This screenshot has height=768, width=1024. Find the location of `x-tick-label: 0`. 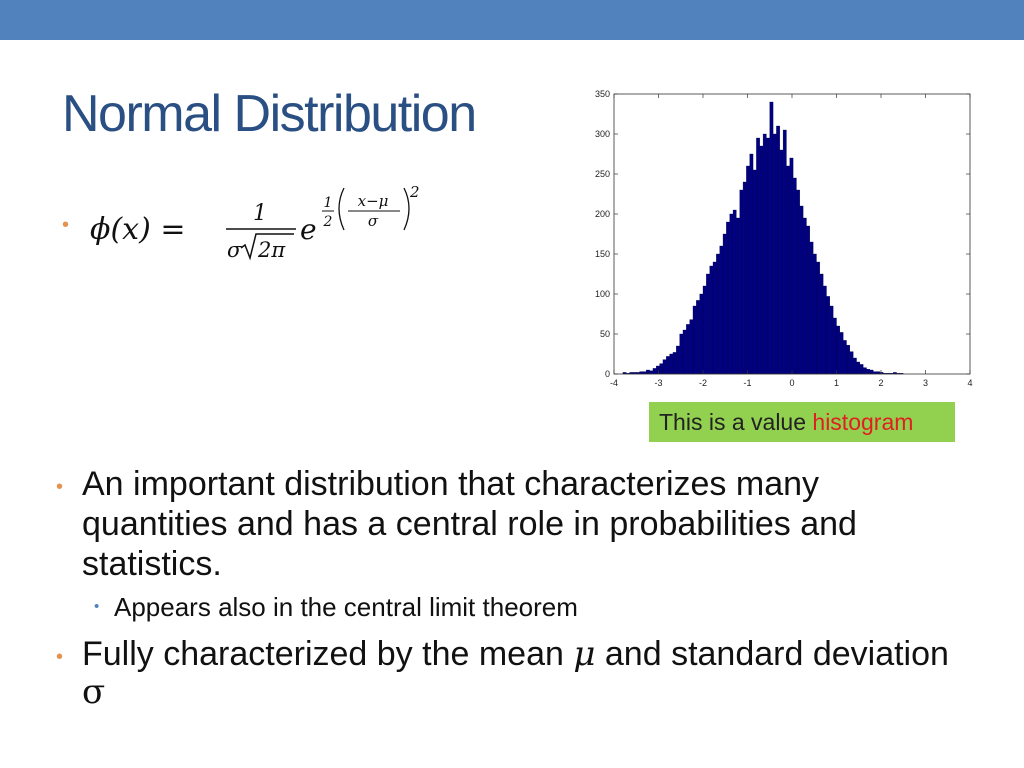

x-tick-label: 0 is located at coordinates (791, 383).